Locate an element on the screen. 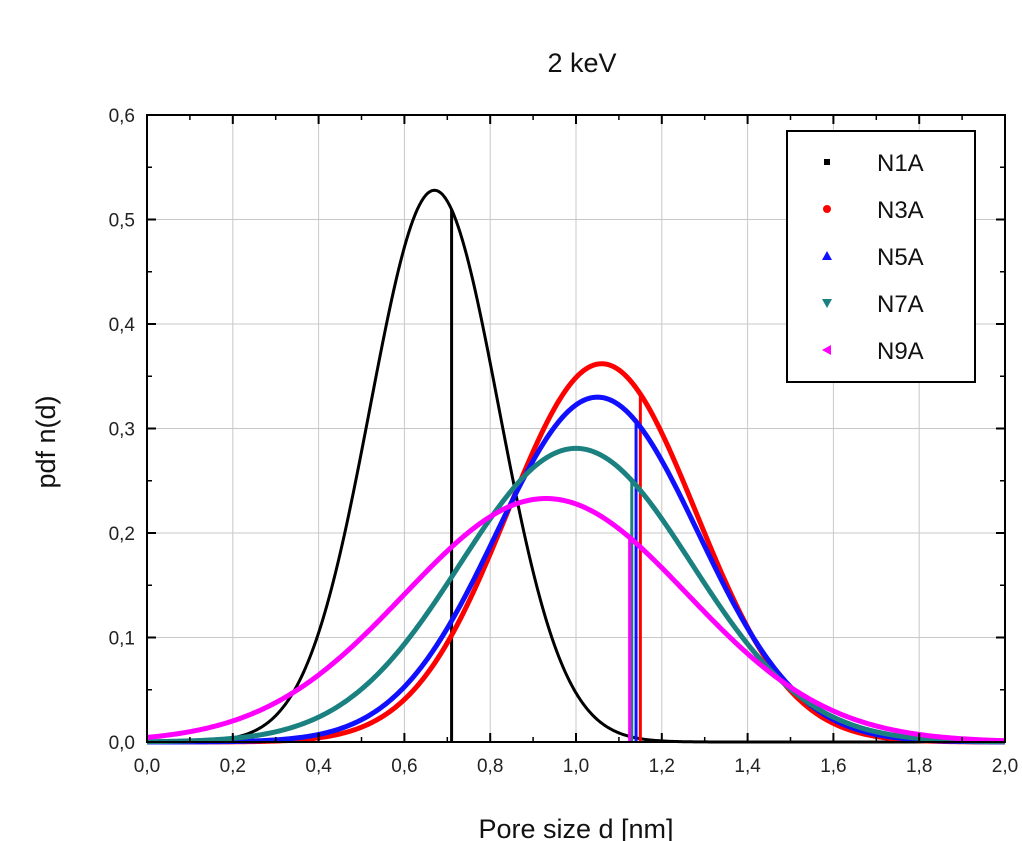 The height and width of the screenshot is (841, 1022). legend-label-n5a: N5A is located at coordinates (900, 257).